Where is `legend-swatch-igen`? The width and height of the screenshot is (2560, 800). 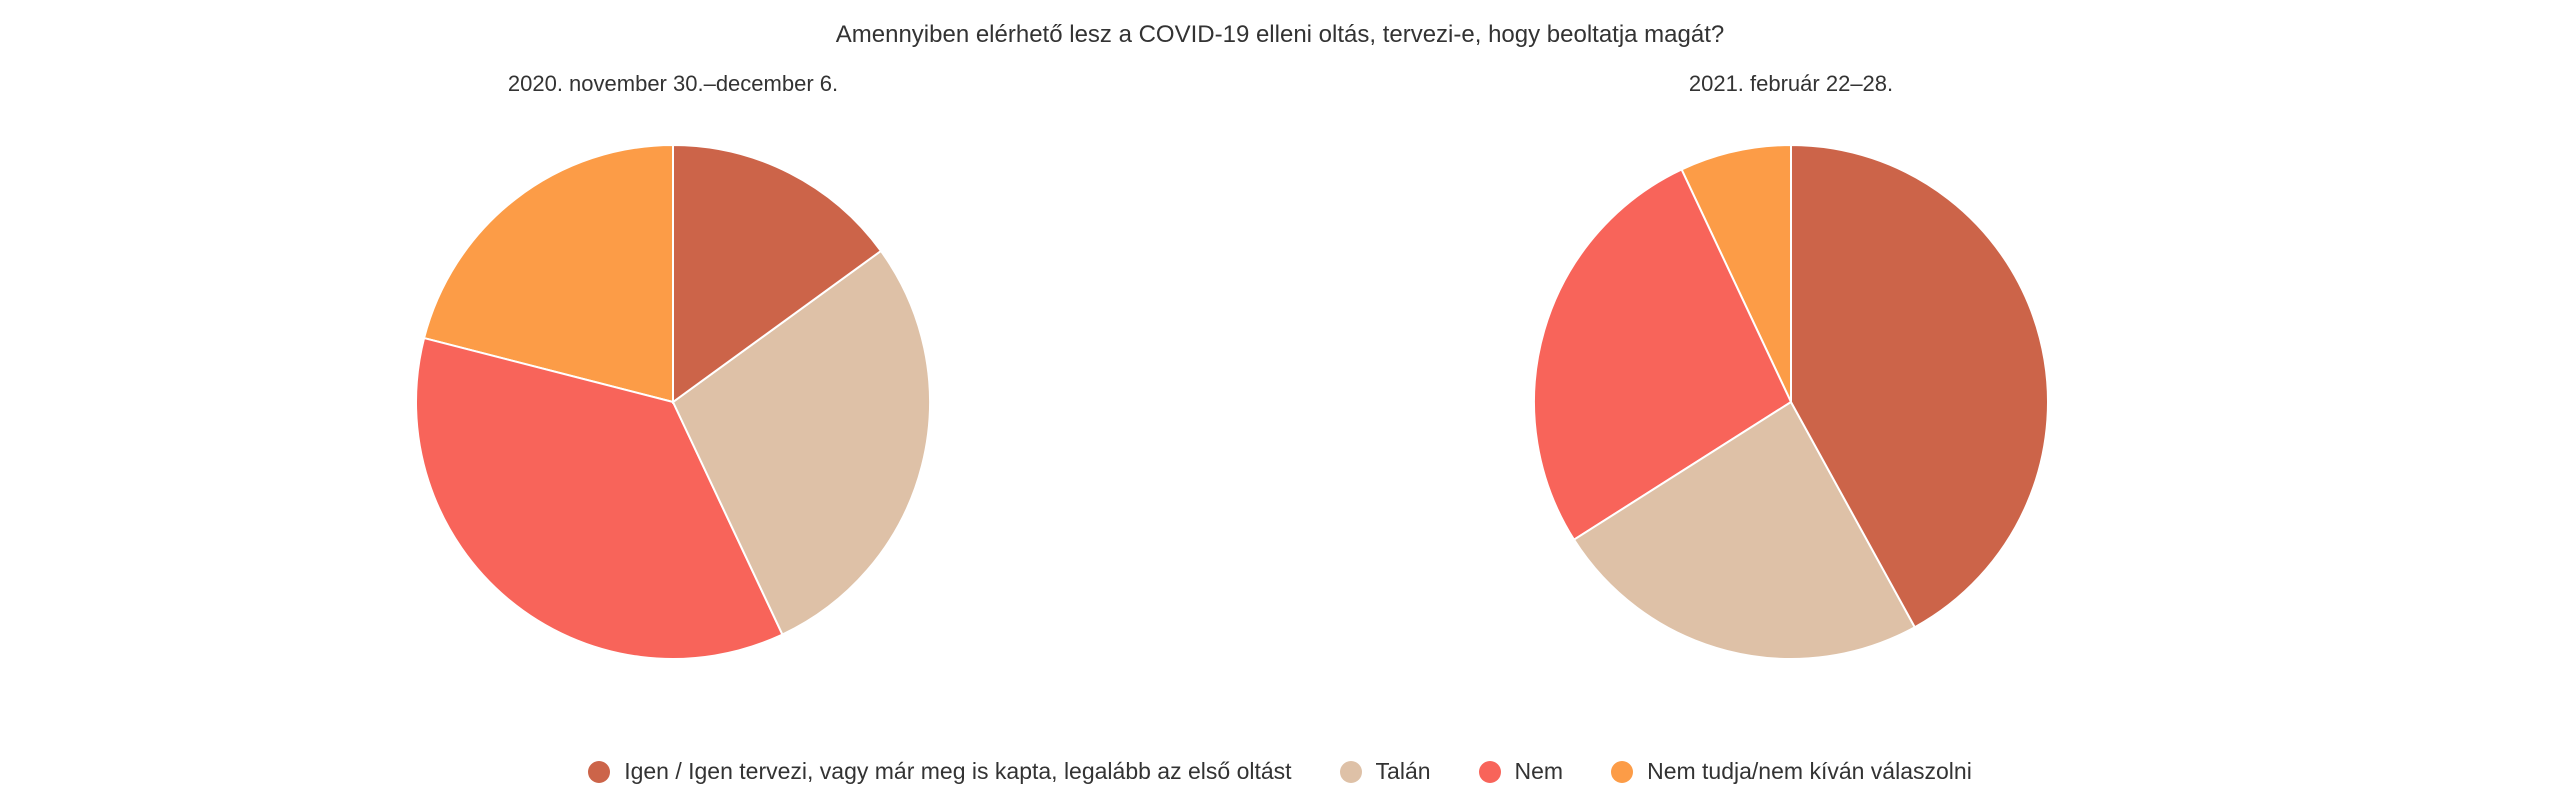
legend-swatch-igen is located at coordinates (599, 771).